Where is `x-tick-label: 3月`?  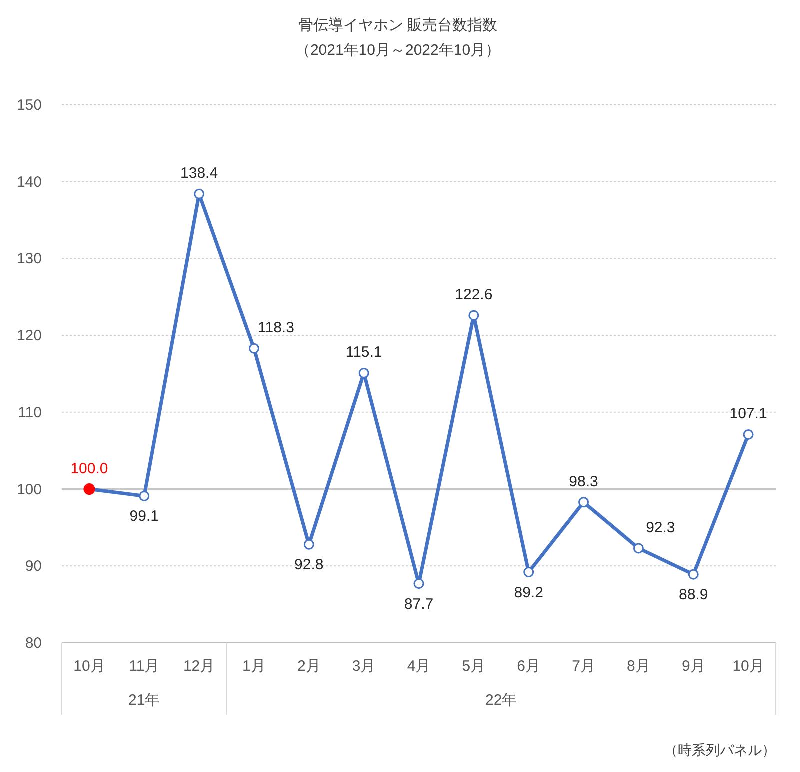 x-tick-label: 3月 is located at coordinates (364, 666).